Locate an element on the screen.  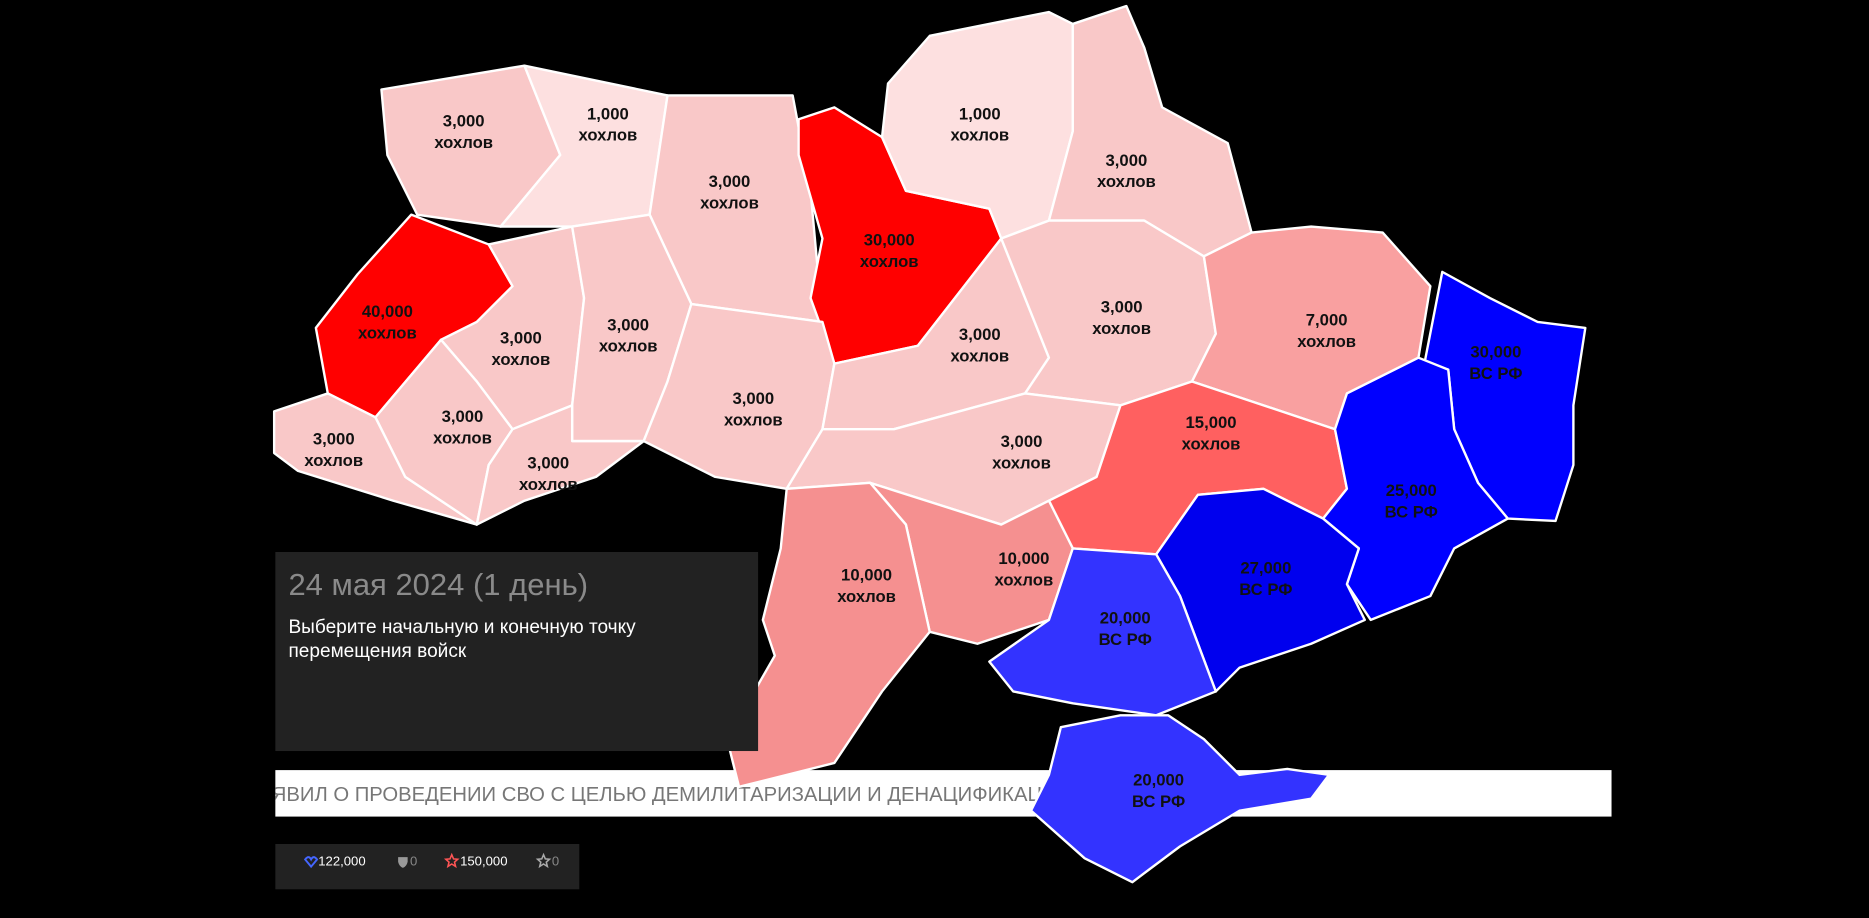
stat-value: 122,000 is located at coordinates (341, 860).